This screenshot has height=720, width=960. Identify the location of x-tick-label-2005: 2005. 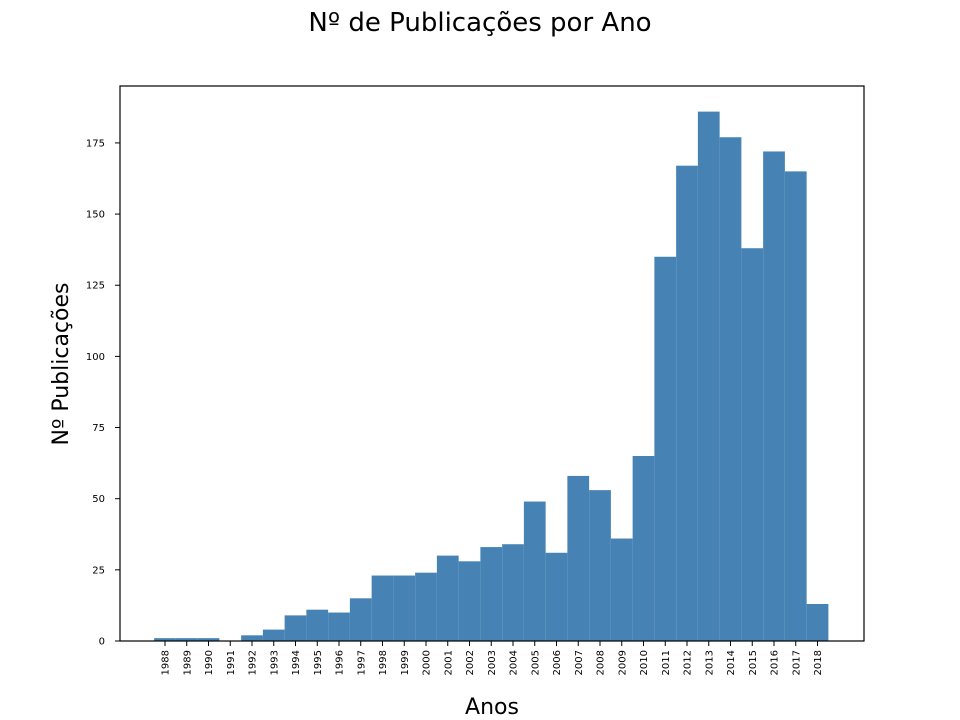
(535, 662).